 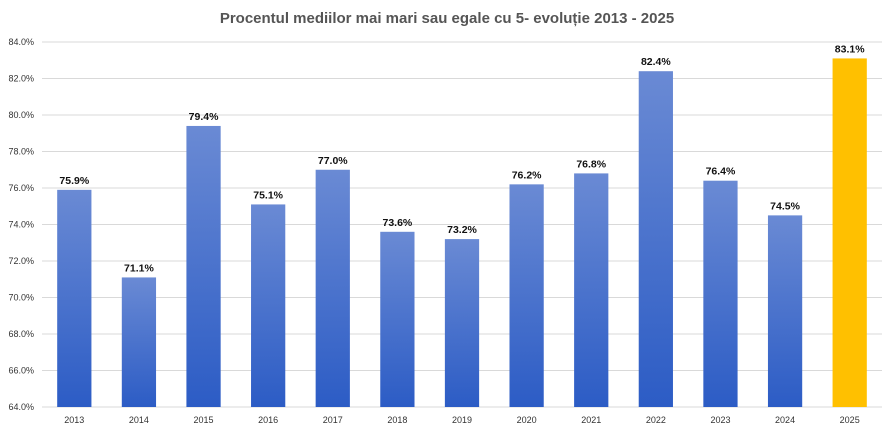 What do you see at coordinates (21, 42) in the screenshot?
I see `y-tick-label: 84.0%` at bounding box center [21, 42].